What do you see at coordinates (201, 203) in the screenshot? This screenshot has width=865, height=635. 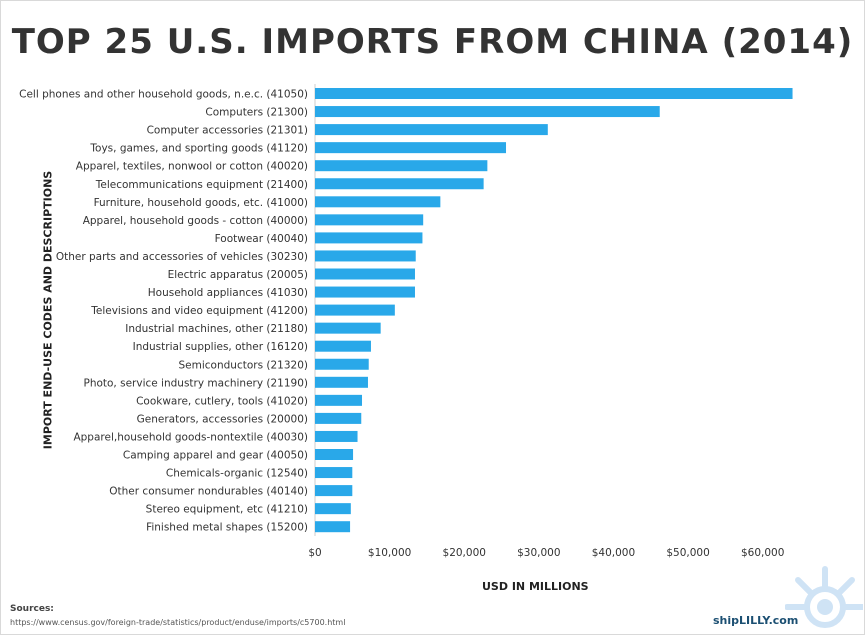 I see `category-label: Furniture, household goods, etc. (41000)` at bounding box center [201, 203].